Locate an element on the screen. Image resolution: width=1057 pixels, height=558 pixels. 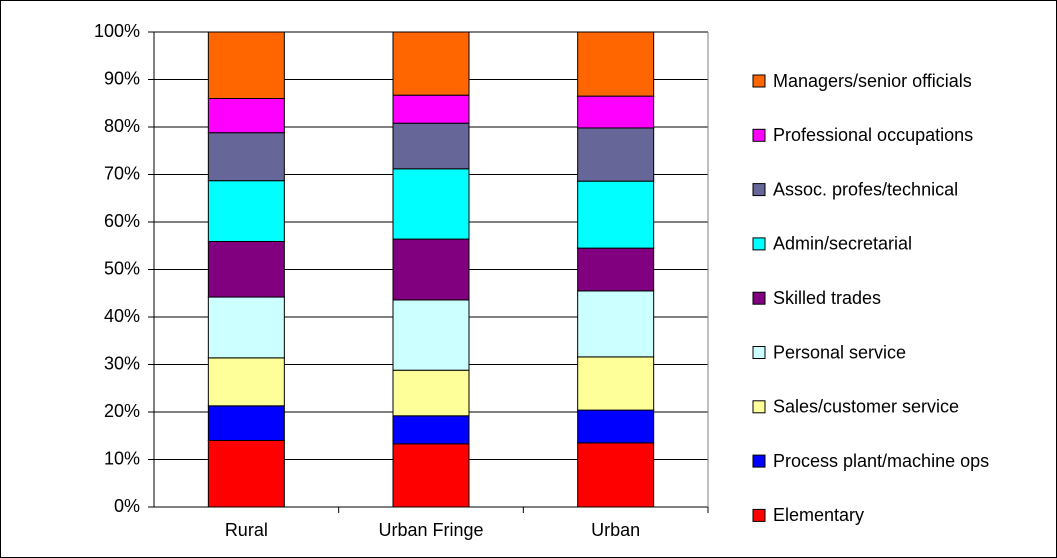
y-tick-label: 40% is located at coordinates (122, 316).